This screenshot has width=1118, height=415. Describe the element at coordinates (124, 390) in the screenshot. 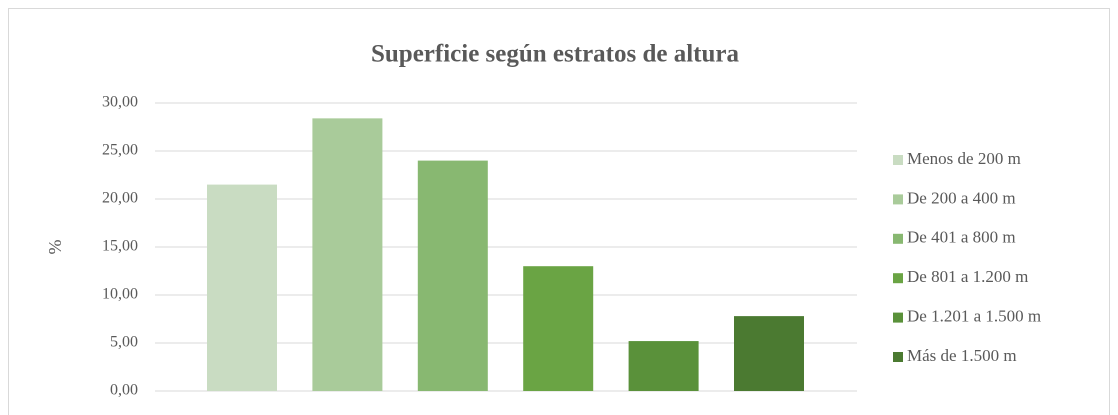

I see `y-tick-label: 0,00` at that location.